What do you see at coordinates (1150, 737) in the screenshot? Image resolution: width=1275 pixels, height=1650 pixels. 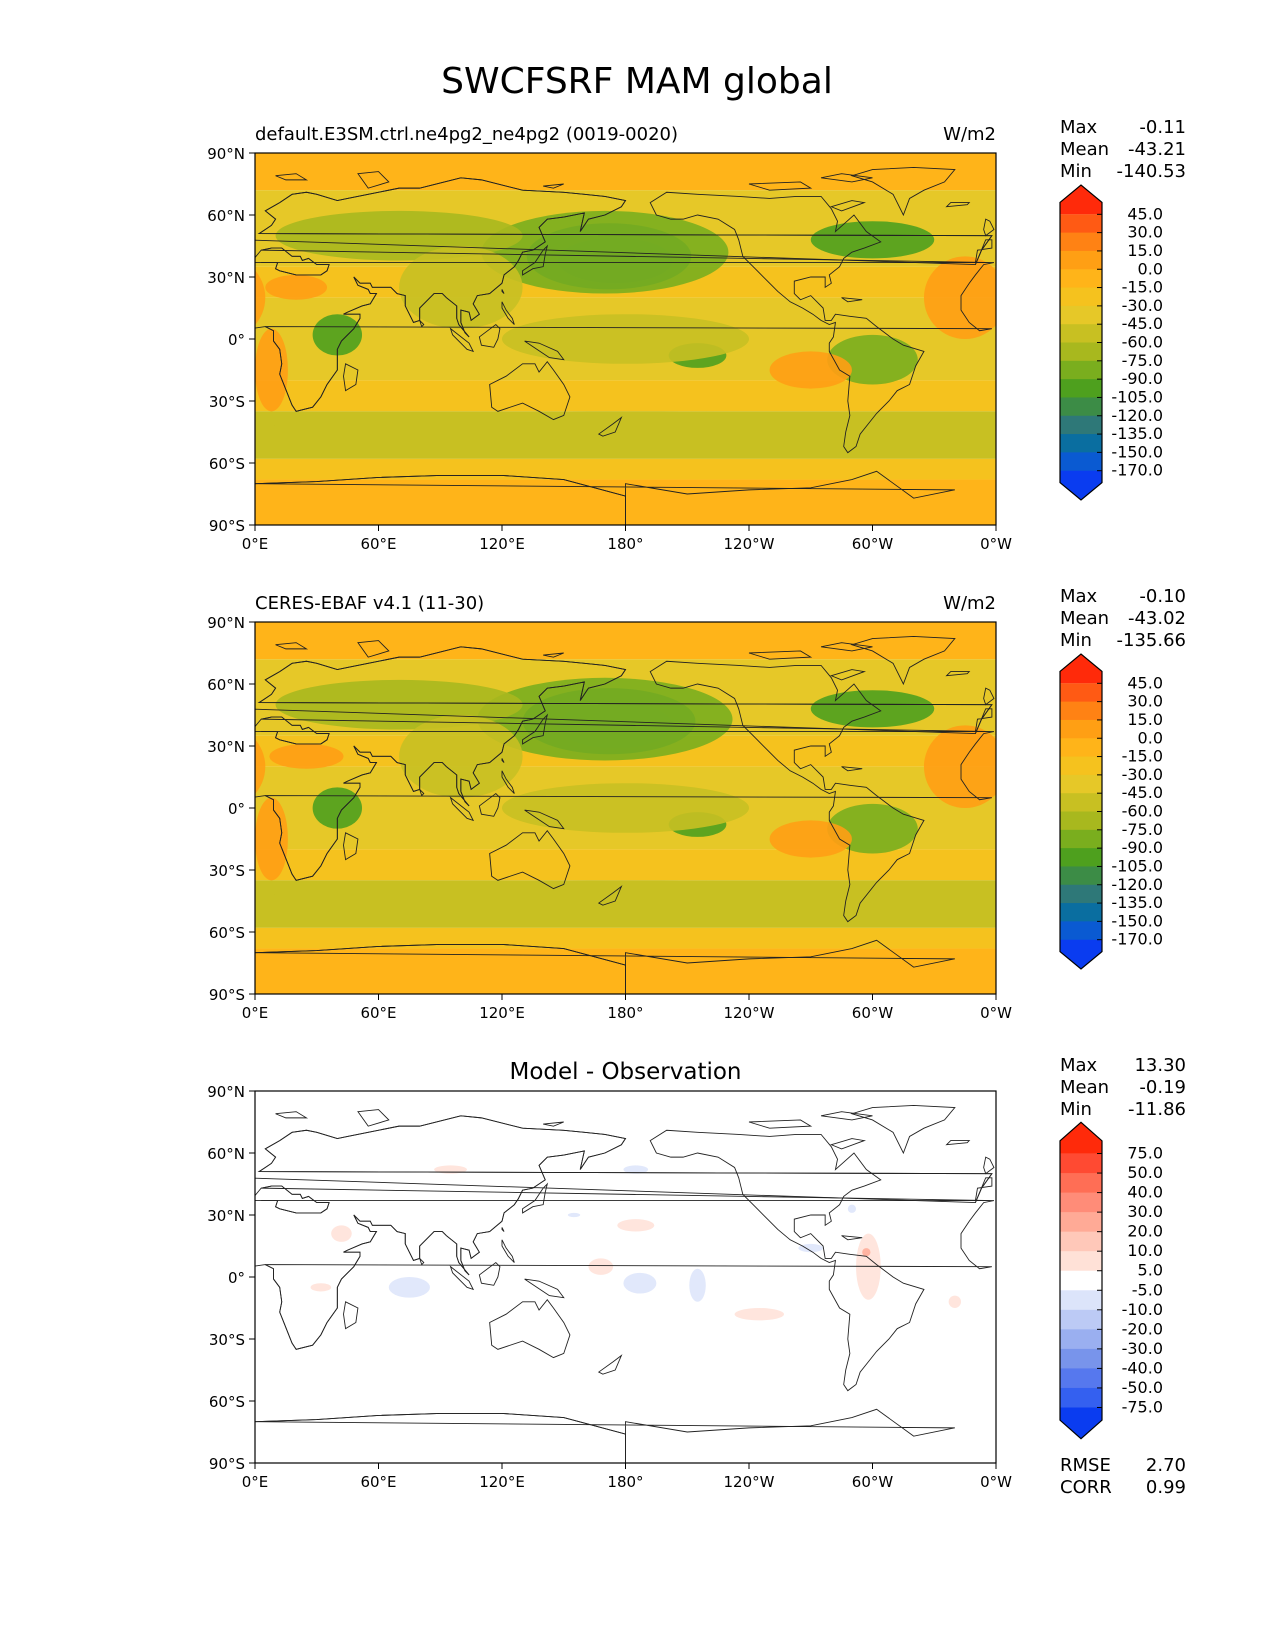 I see `colorbar-label: 0.0` at bounding box center [1150, 737].